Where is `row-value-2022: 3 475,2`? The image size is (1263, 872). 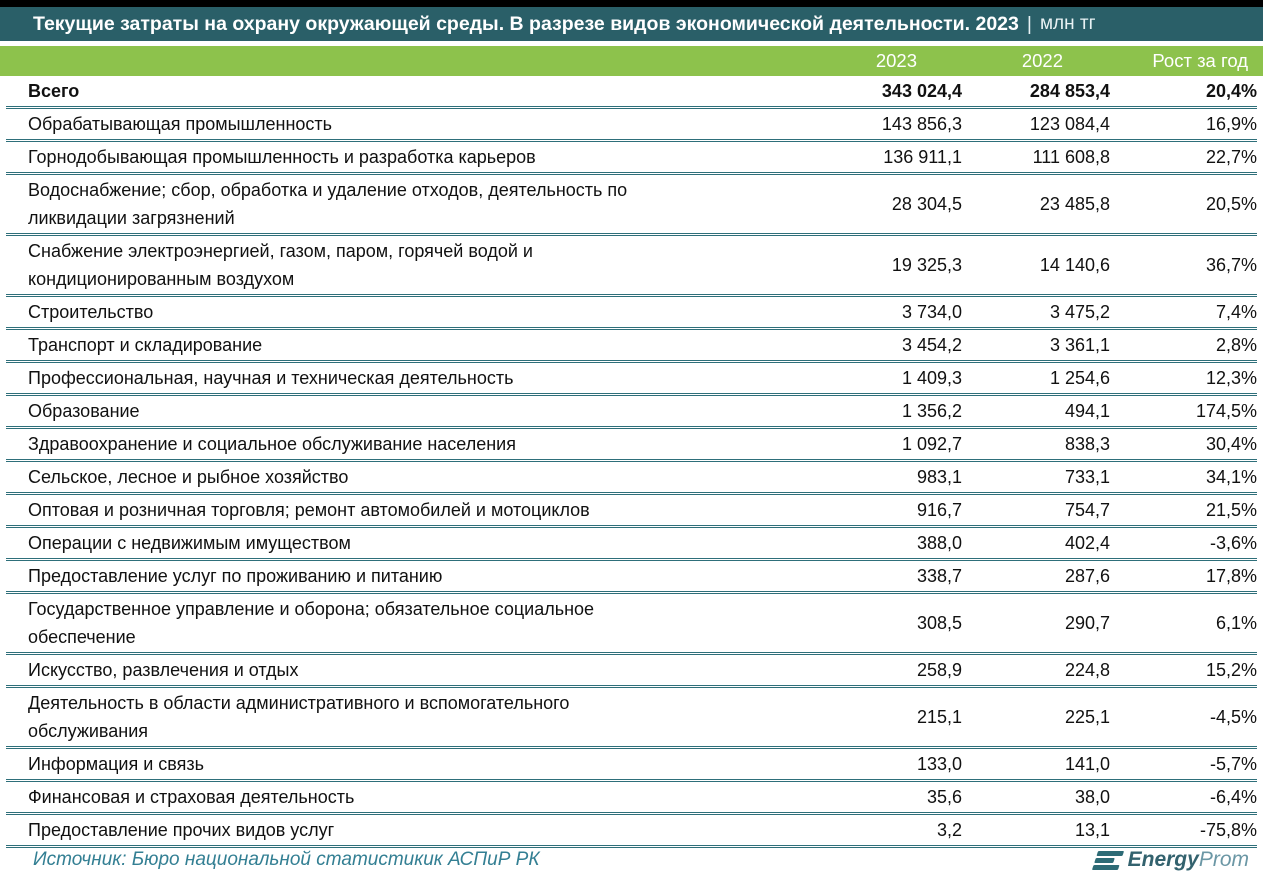
row-value-2022: 3 475,2 is located at coordinates (1079, 312).